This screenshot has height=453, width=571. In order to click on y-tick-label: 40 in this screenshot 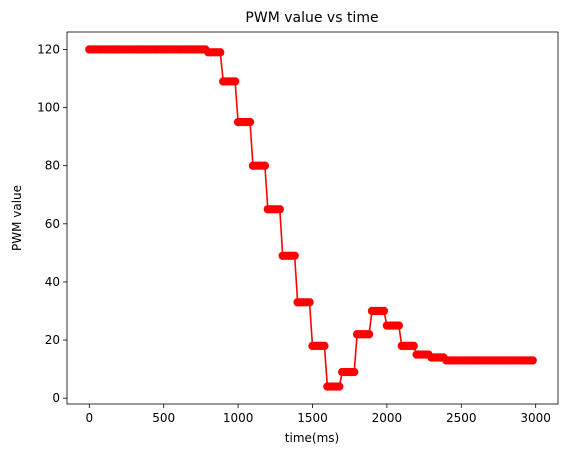, I will do `click(52, 282)`.